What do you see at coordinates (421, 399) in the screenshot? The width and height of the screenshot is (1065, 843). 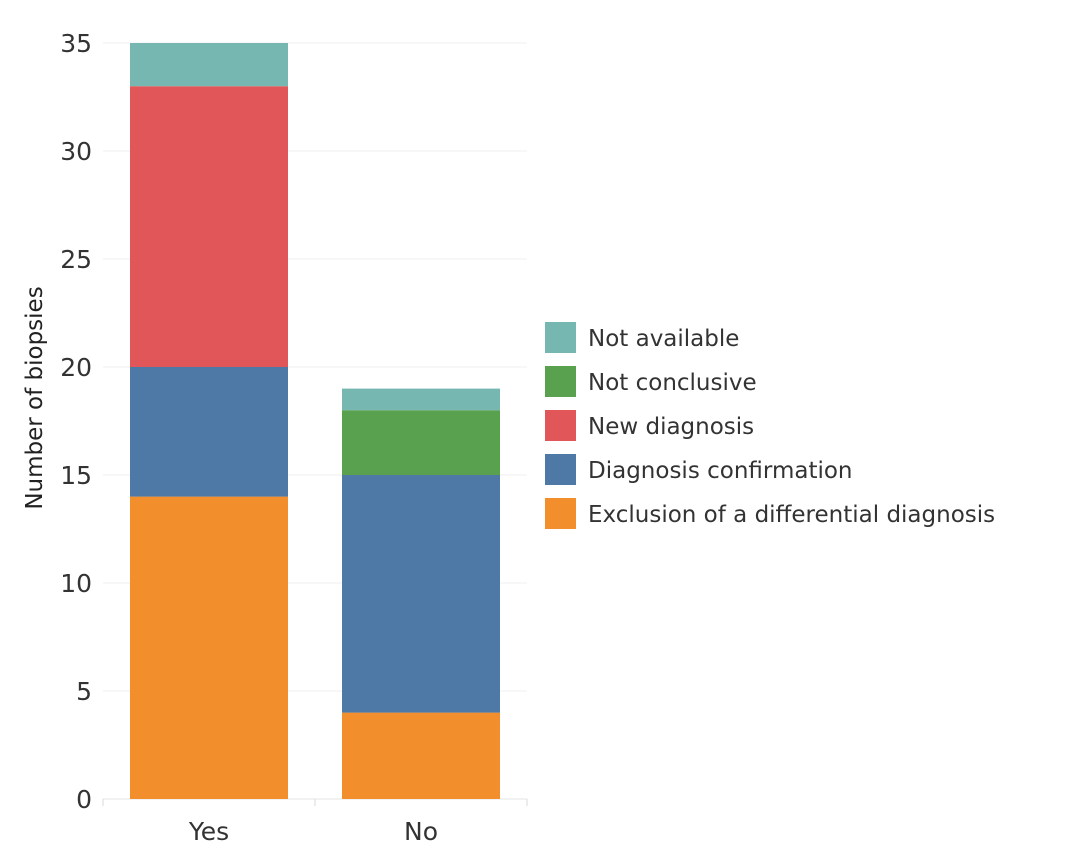 I see `bar-segment-no-not-available` at bounding box center [421, 399].